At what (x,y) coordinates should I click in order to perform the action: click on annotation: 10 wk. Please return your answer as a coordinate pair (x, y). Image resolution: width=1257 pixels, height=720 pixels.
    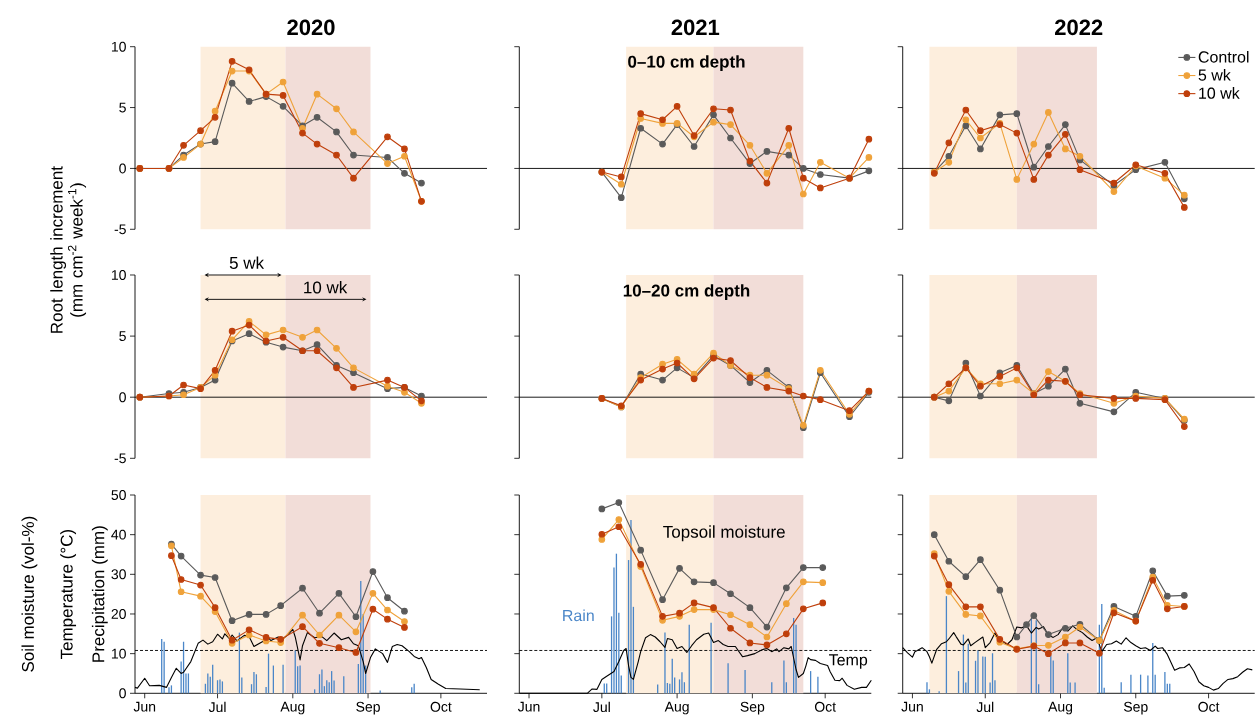
    Looking at the image, I should click on (326, 287).